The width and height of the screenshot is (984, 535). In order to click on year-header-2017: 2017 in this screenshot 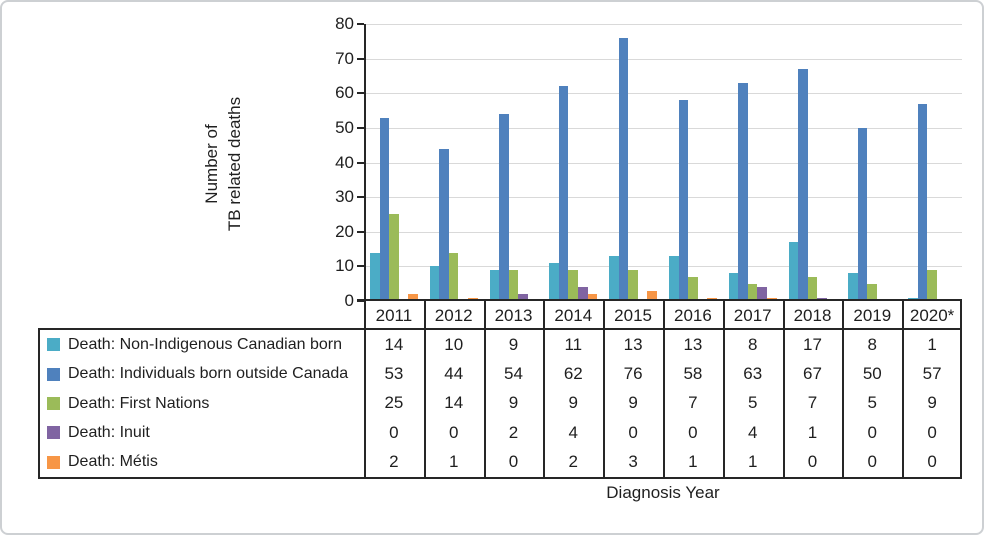, I will do `click(752, 315)`.